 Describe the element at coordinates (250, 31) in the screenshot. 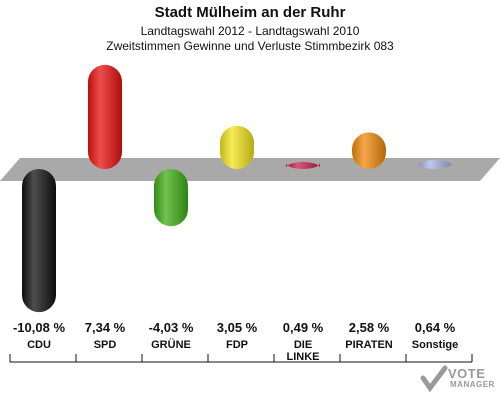

I see `chart-subtitle-1: Landtagswahl 2012 - Landtagswahl 2010` at that location.